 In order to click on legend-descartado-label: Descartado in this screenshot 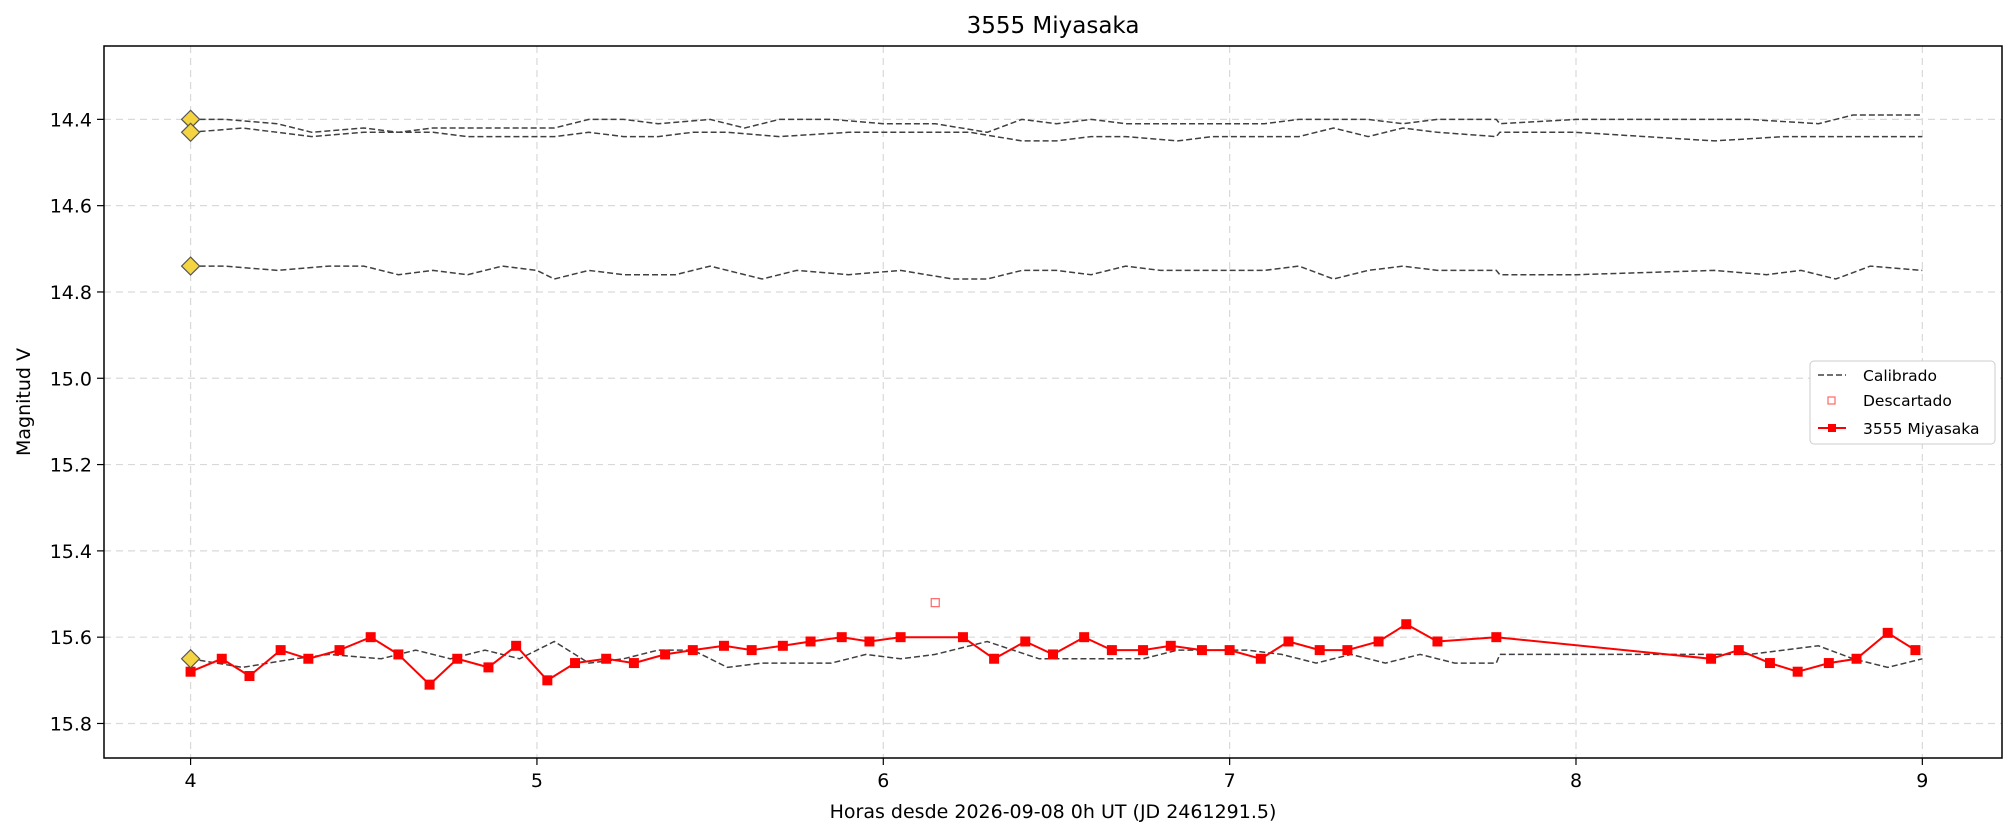, I will do `click(1907, 401)`.